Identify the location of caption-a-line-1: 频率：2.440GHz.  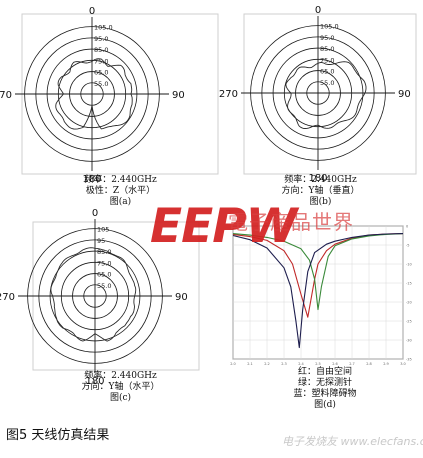
(120, 180).